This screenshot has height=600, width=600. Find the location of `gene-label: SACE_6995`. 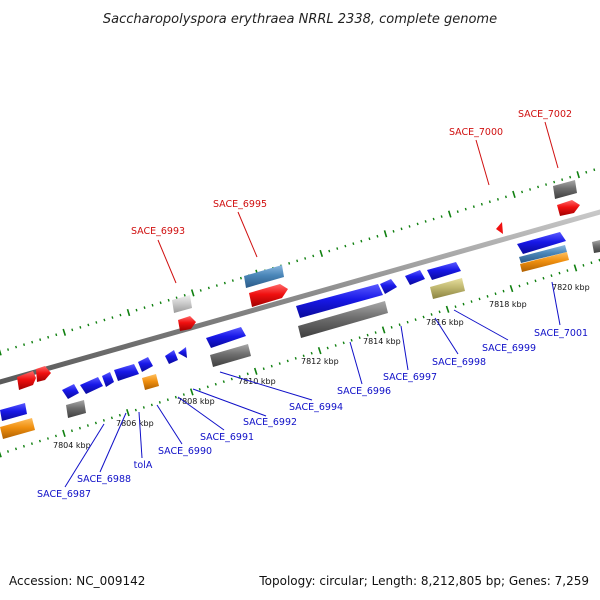

gene-label: SACE_6995 is located at coordinates (240, 204).